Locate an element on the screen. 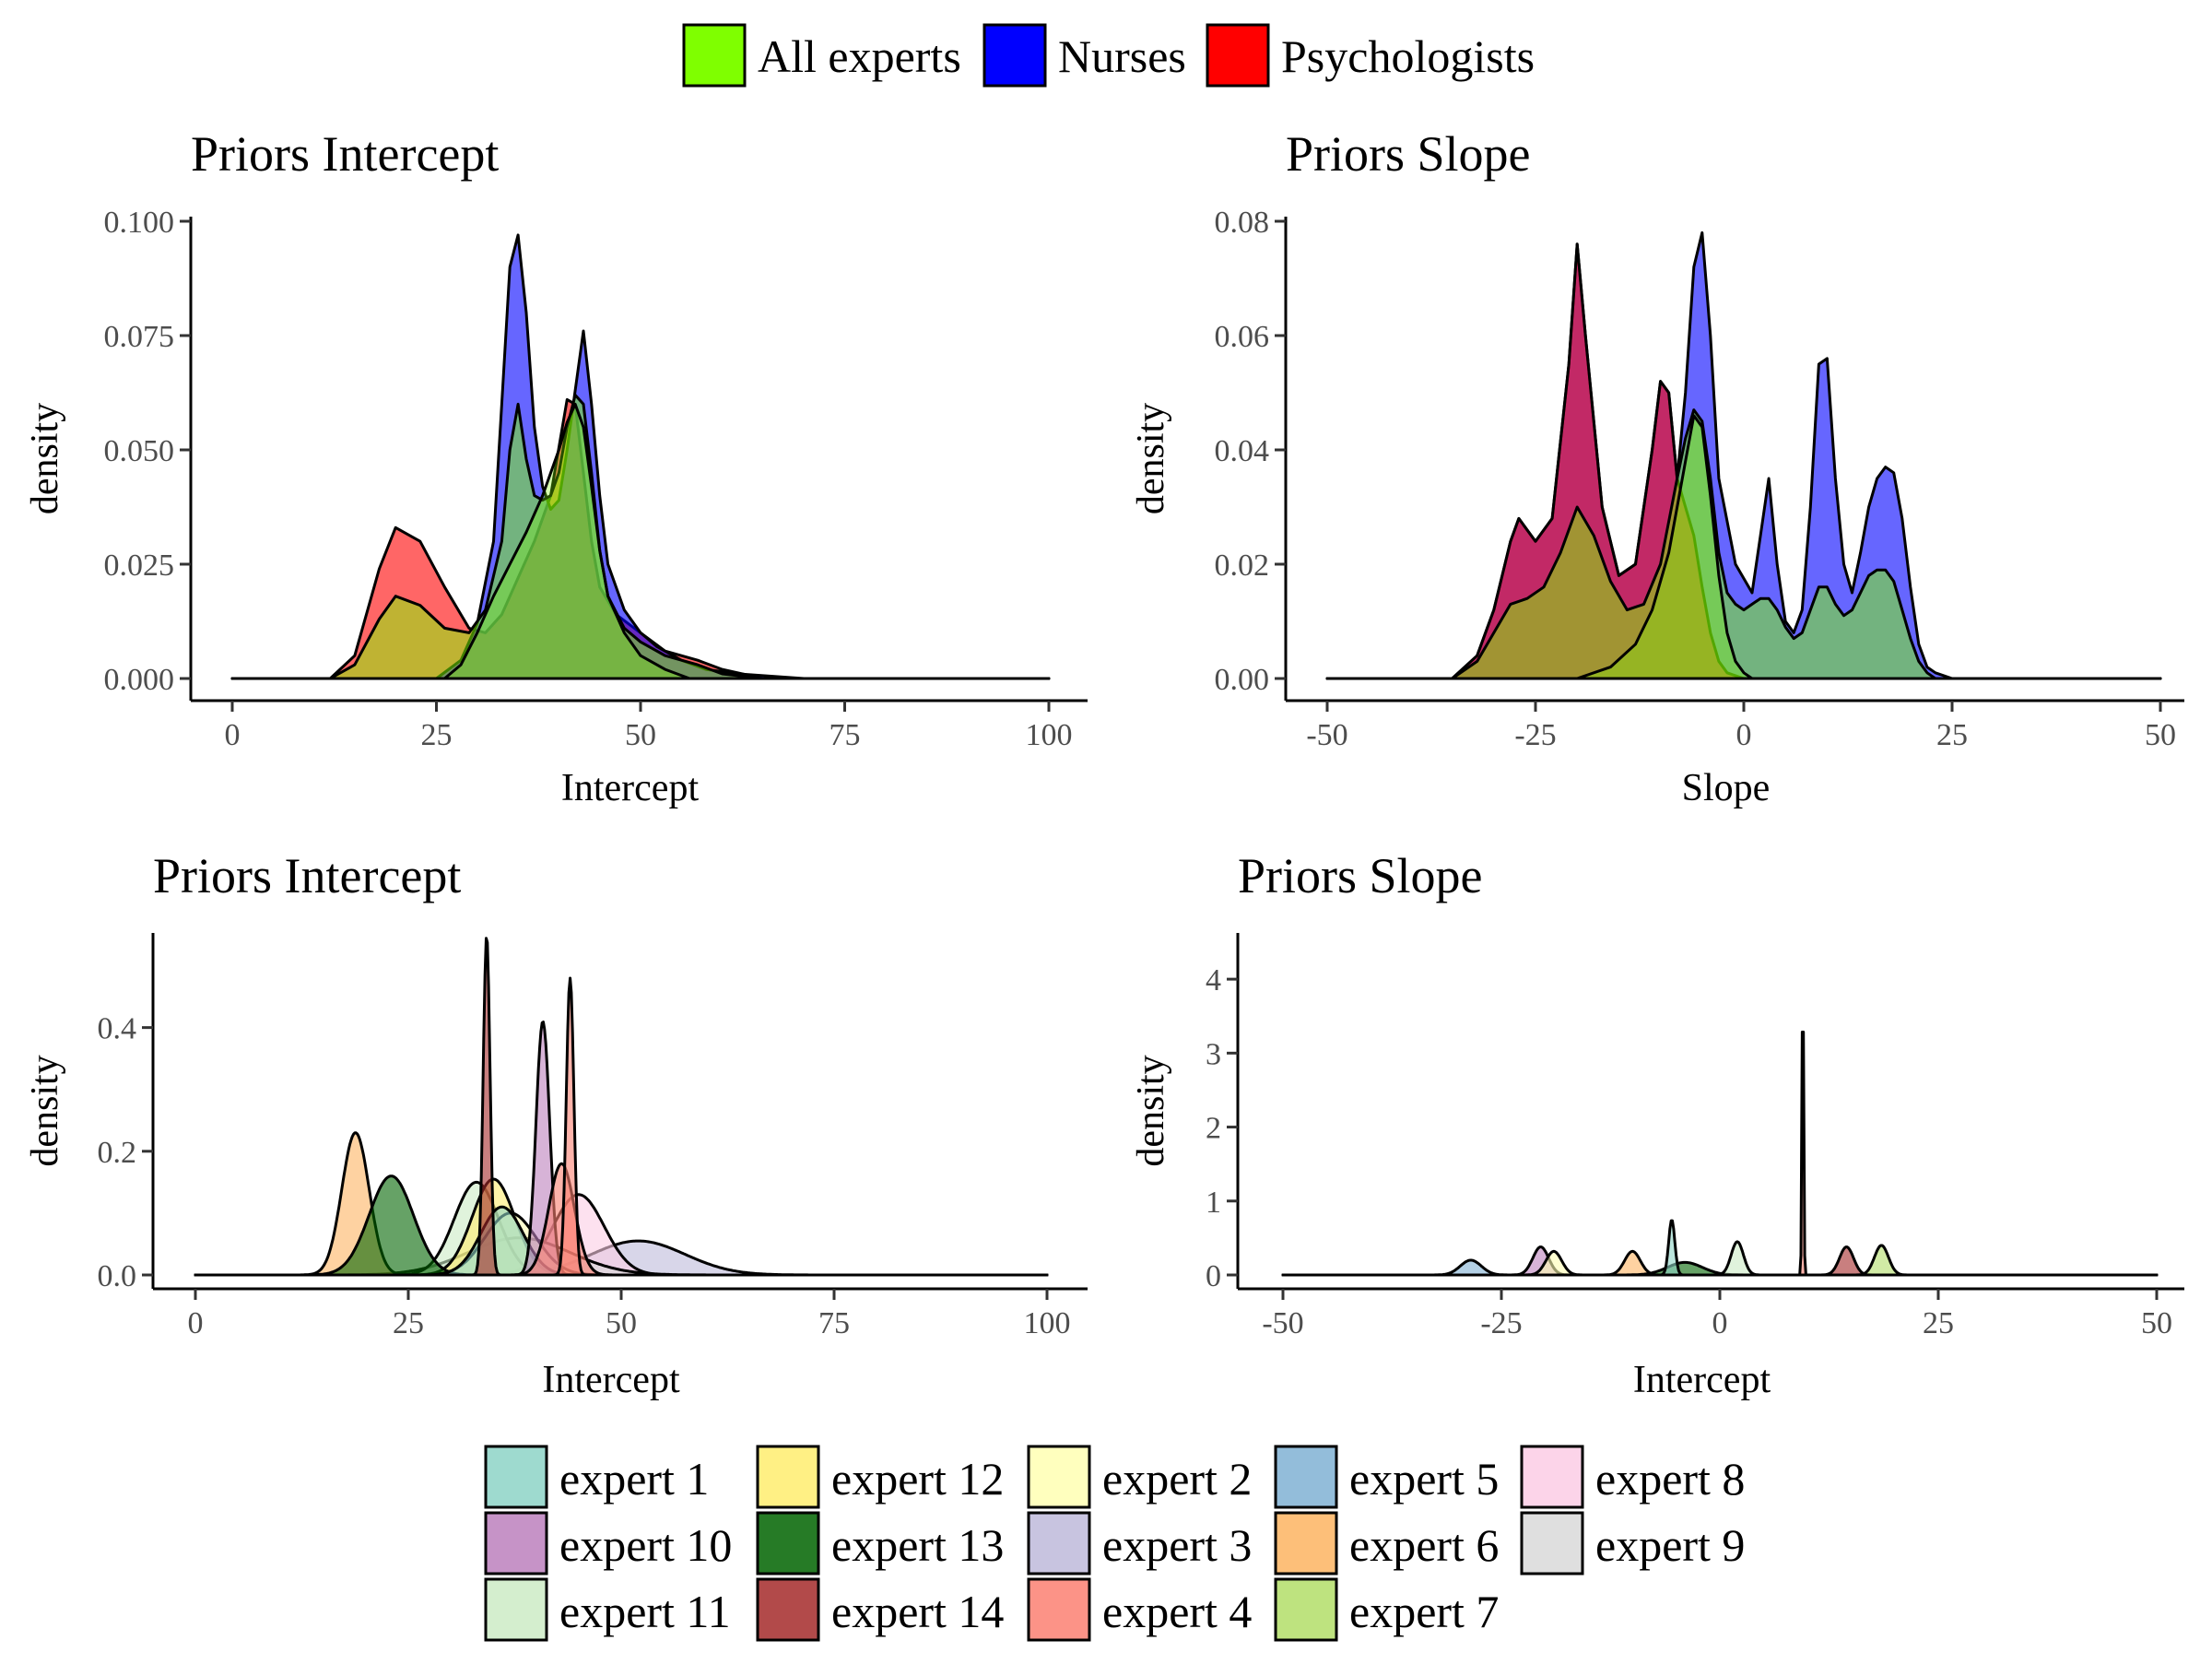 This screenshot has height=1664, width=2212. y-tick-label: 0.04 is located at coordinates (1242, 451).